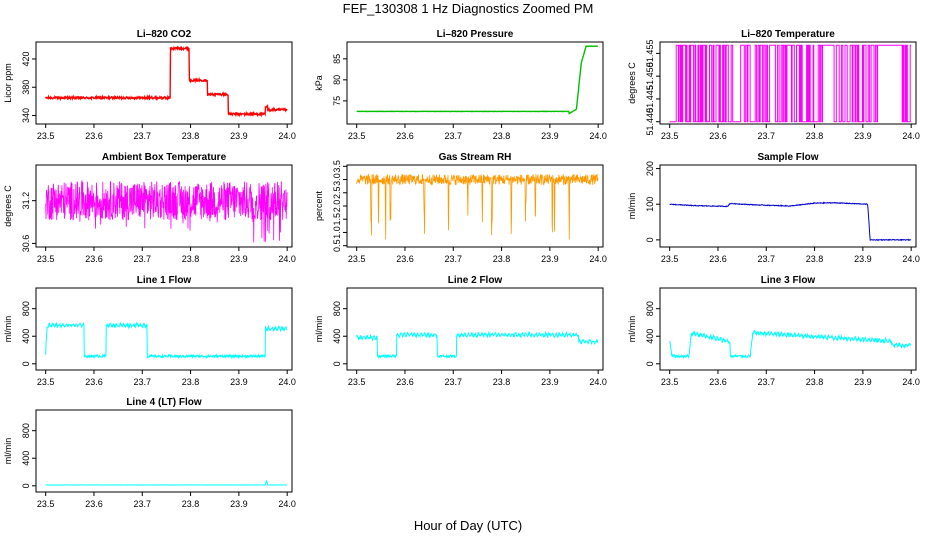 The height and width of the screenshot is (540, 936). I want to click on y-tick-label: 51.455, so click(650, 54).